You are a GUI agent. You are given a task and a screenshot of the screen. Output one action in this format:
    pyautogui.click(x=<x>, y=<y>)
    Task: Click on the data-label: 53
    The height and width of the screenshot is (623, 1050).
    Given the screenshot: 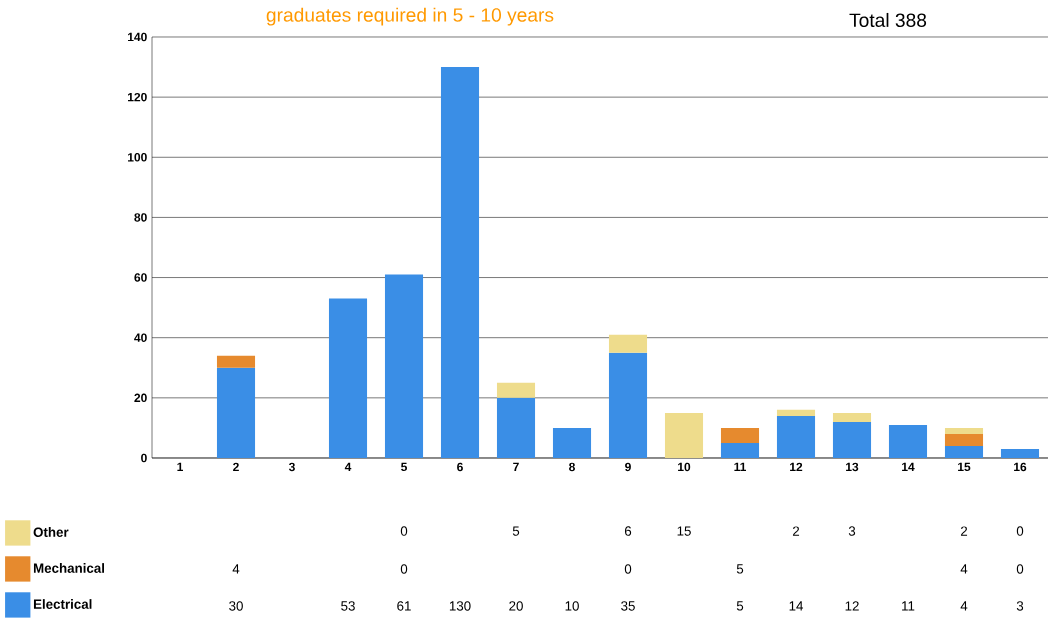 What is the action you would take?
    pyautogui.click(x=348, y=606)
    